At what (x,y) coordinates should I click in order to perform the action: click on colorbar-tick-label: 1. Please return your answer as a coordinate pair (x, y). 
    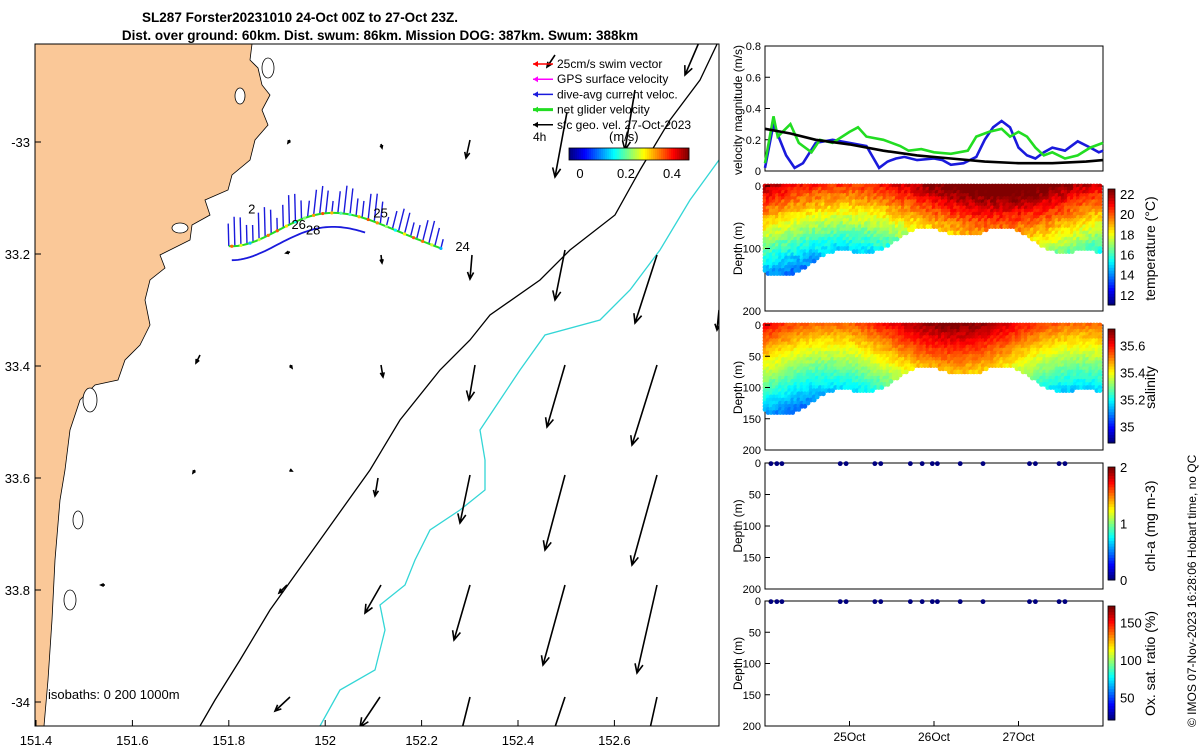
    Looking at the image, I should click on (1123, 524).